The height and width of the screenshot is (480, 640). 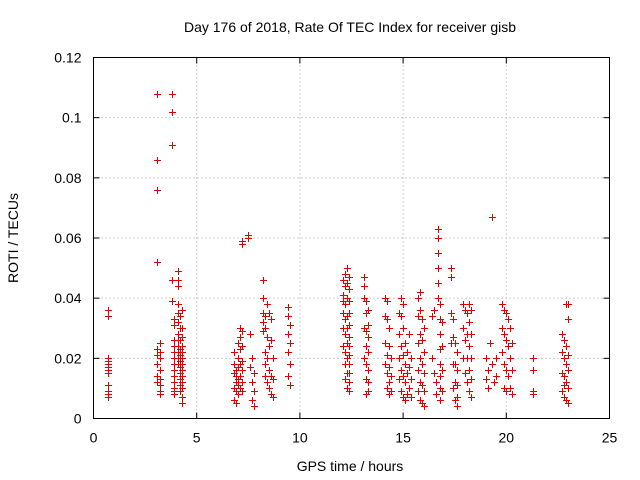 I want to click on x-axis-label: GPS time / hours, so click(x=350, y=466).